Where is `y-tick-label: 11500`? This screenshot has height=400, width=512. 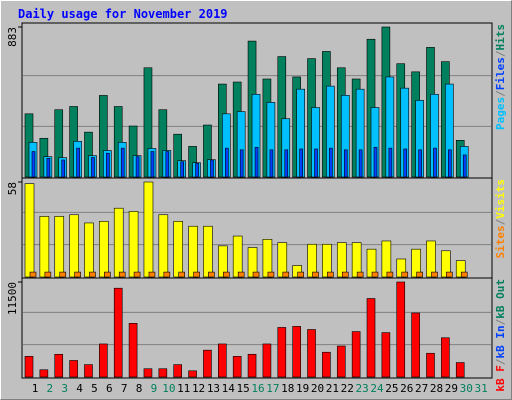
y-tick-label: 11500 is located at coordinates (12, 298).